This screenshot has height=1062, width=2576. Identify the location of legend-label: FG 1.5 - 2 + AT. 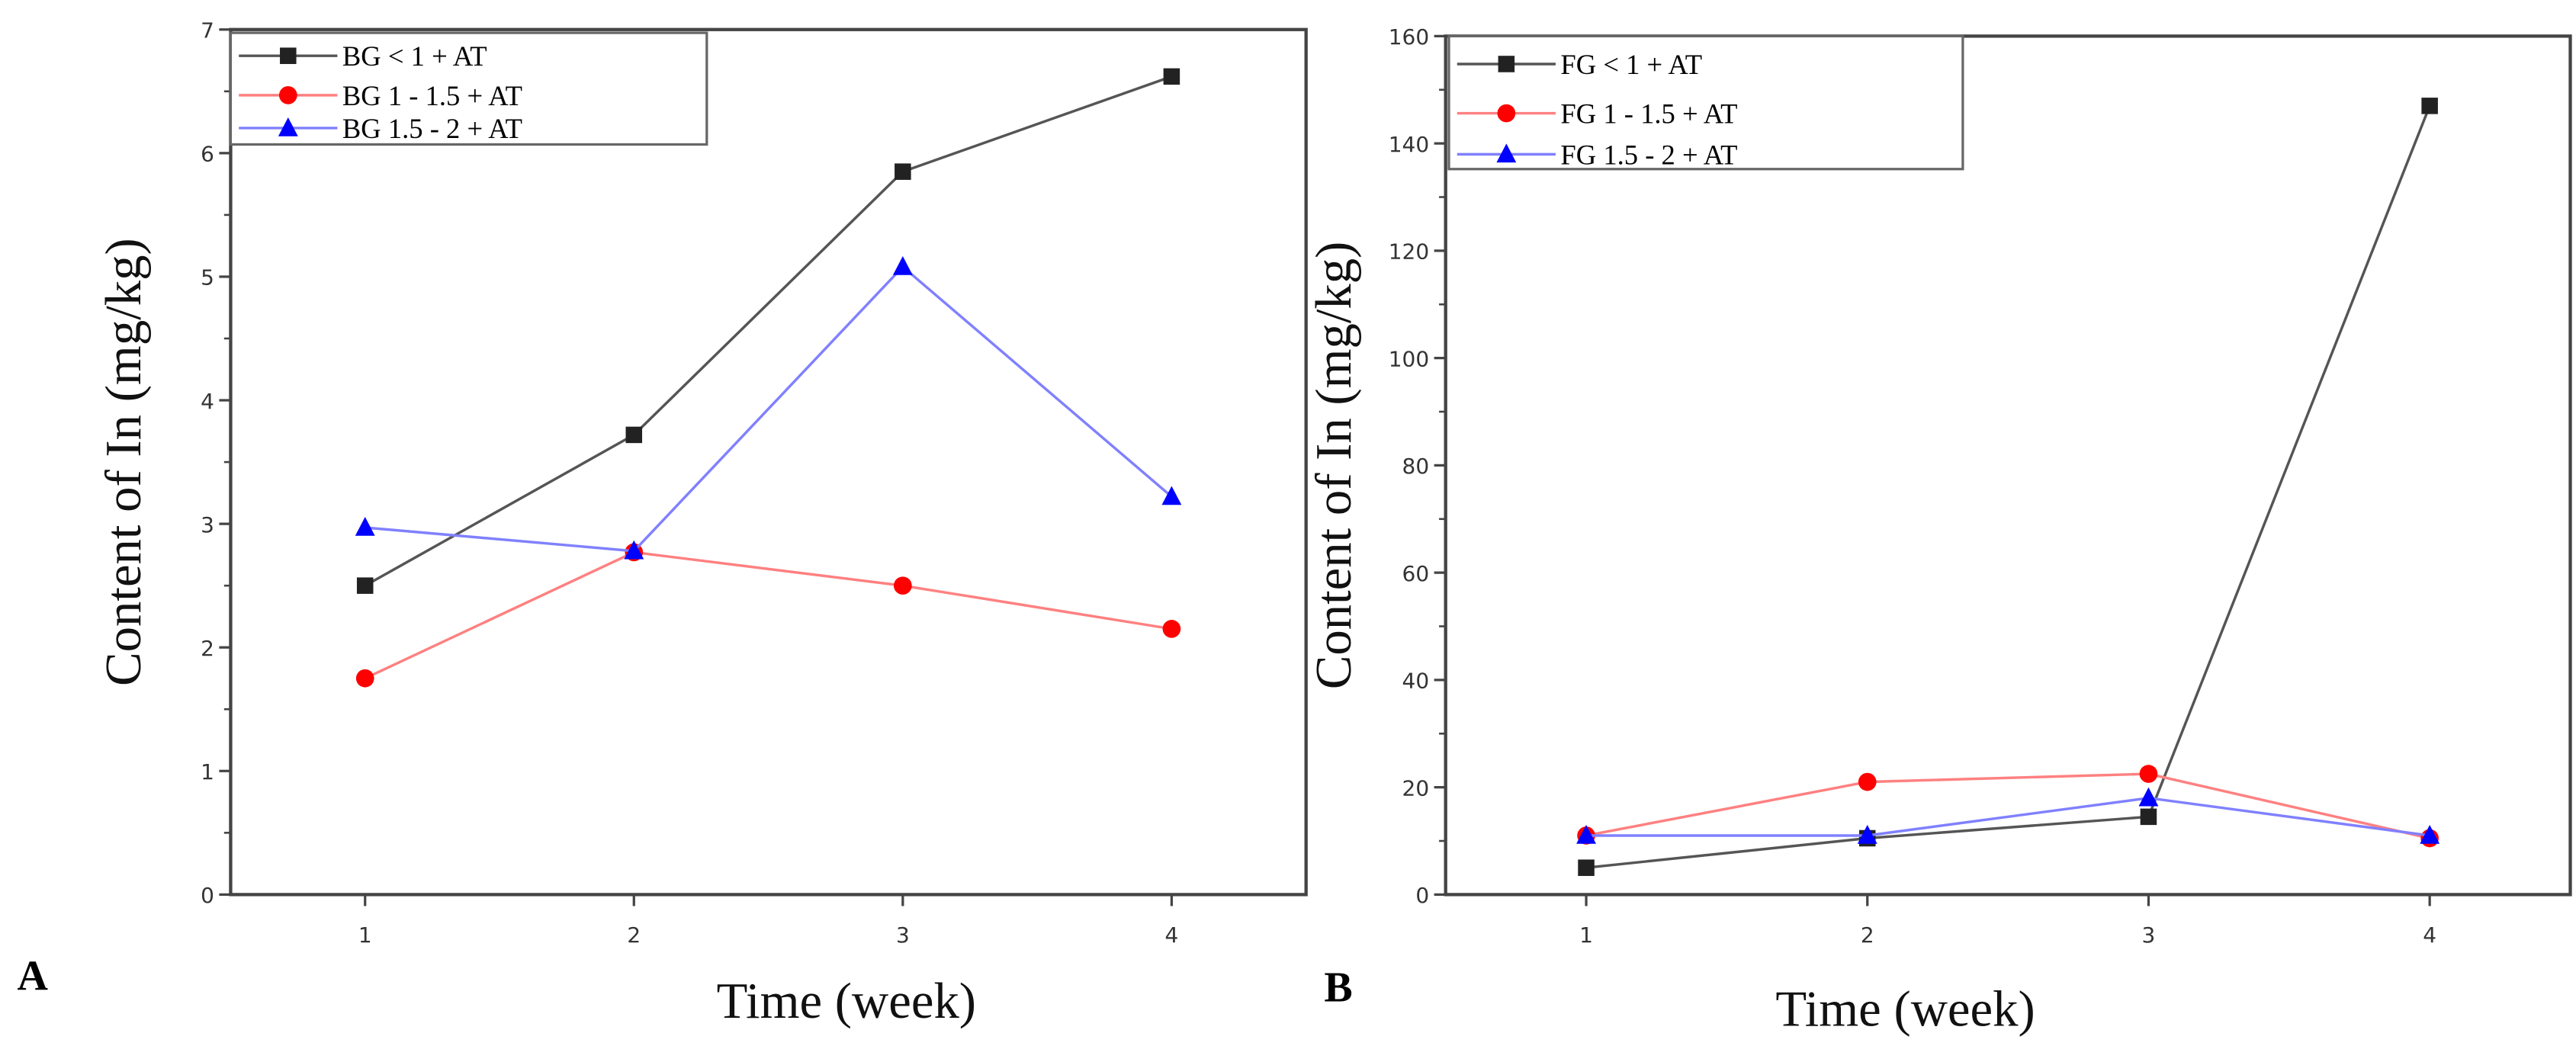
(1648, 155).